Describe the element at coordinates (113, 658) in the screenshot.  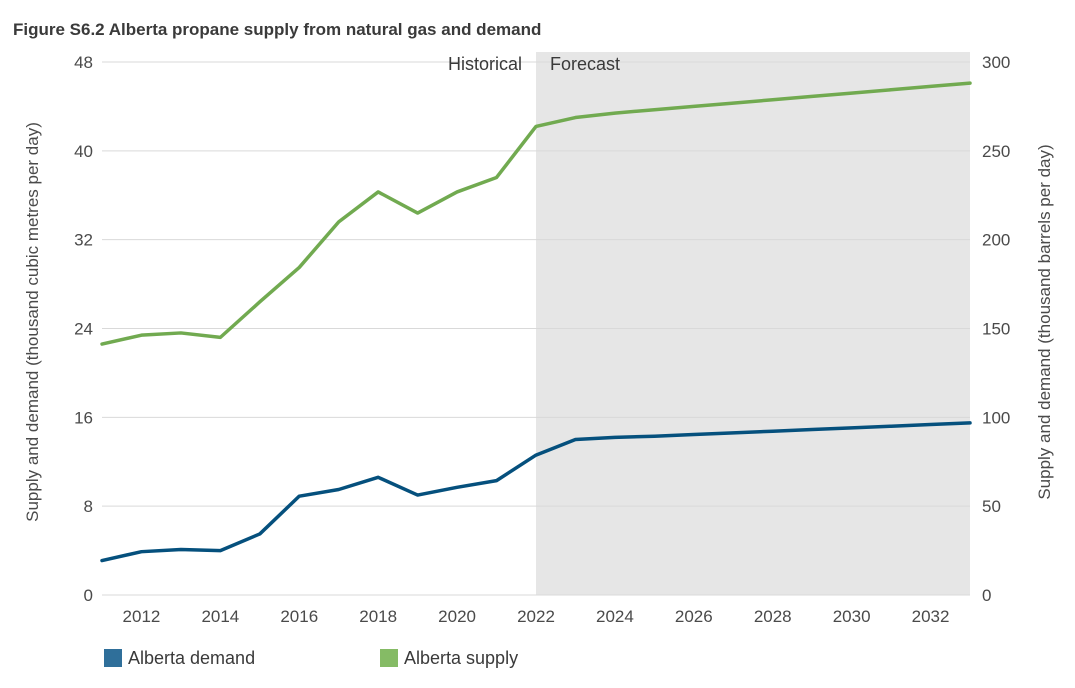
I see `legend-swatch-demand` at that location.